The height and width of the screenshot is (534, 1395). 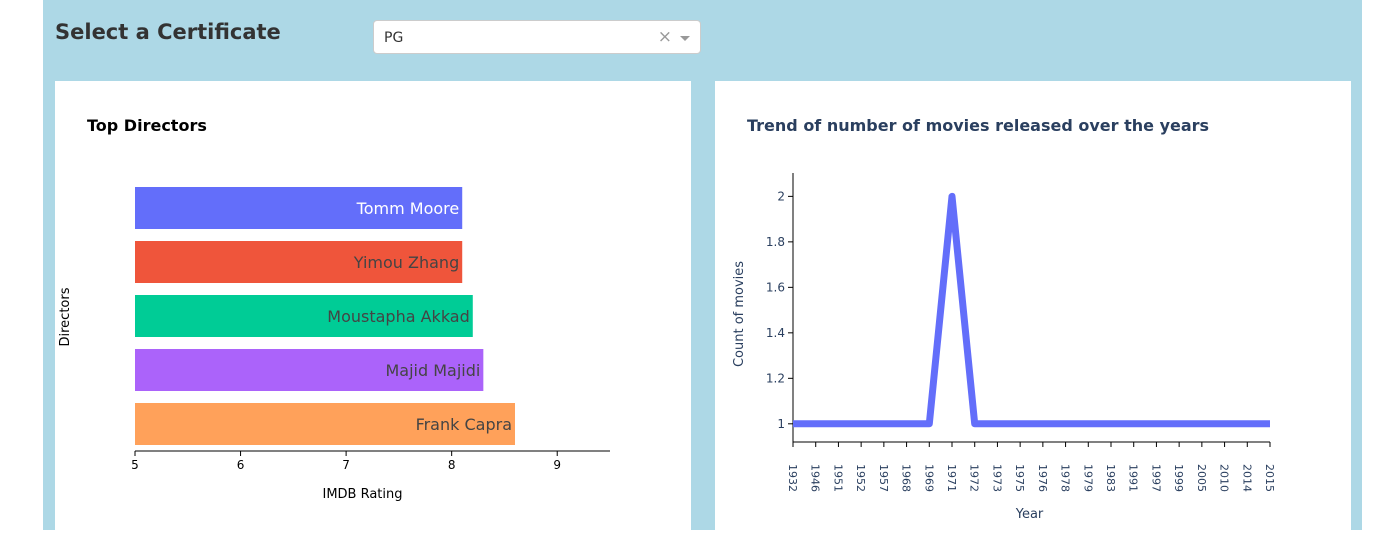 I want to click on x-tick-label: 1976, so click(x=1042, y=478).